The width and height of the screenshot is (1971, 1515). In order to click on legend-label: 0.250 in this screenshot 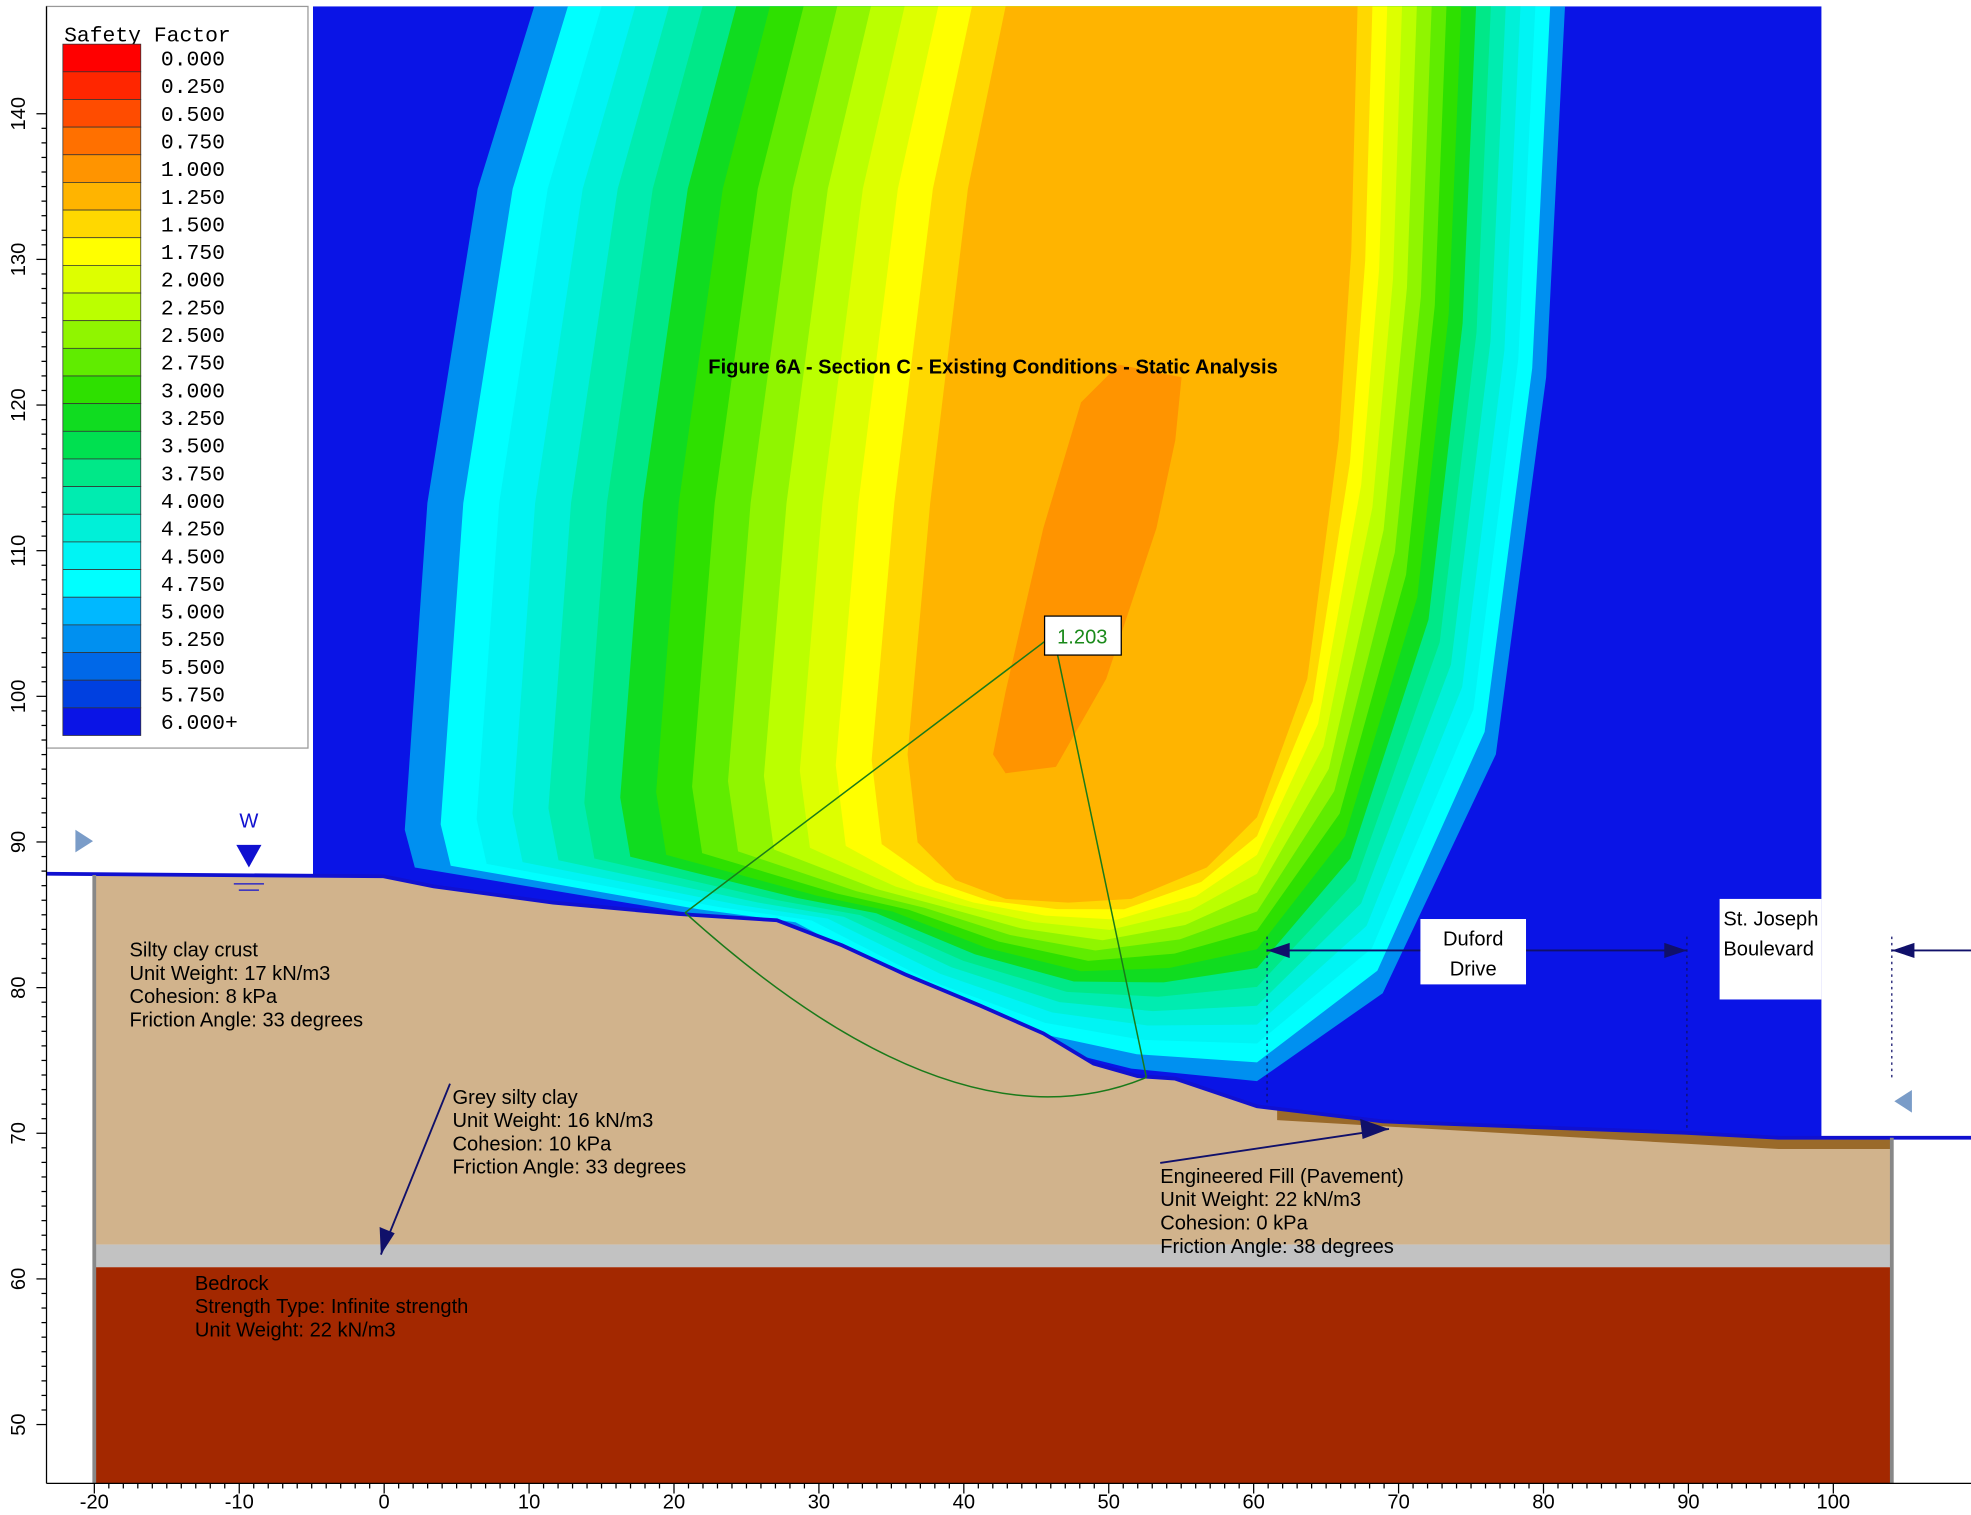, I will do `click(193, 88)`.